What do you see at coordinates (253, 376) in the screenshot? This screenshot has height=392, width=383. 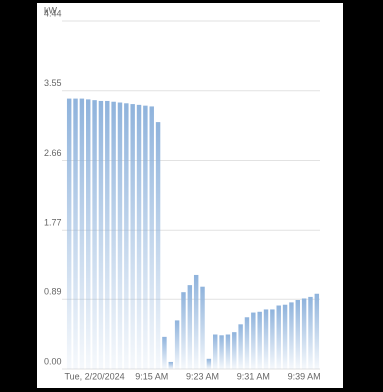 I see `x-tick-label: 9:31 AM` at bounding box center [253, 376].